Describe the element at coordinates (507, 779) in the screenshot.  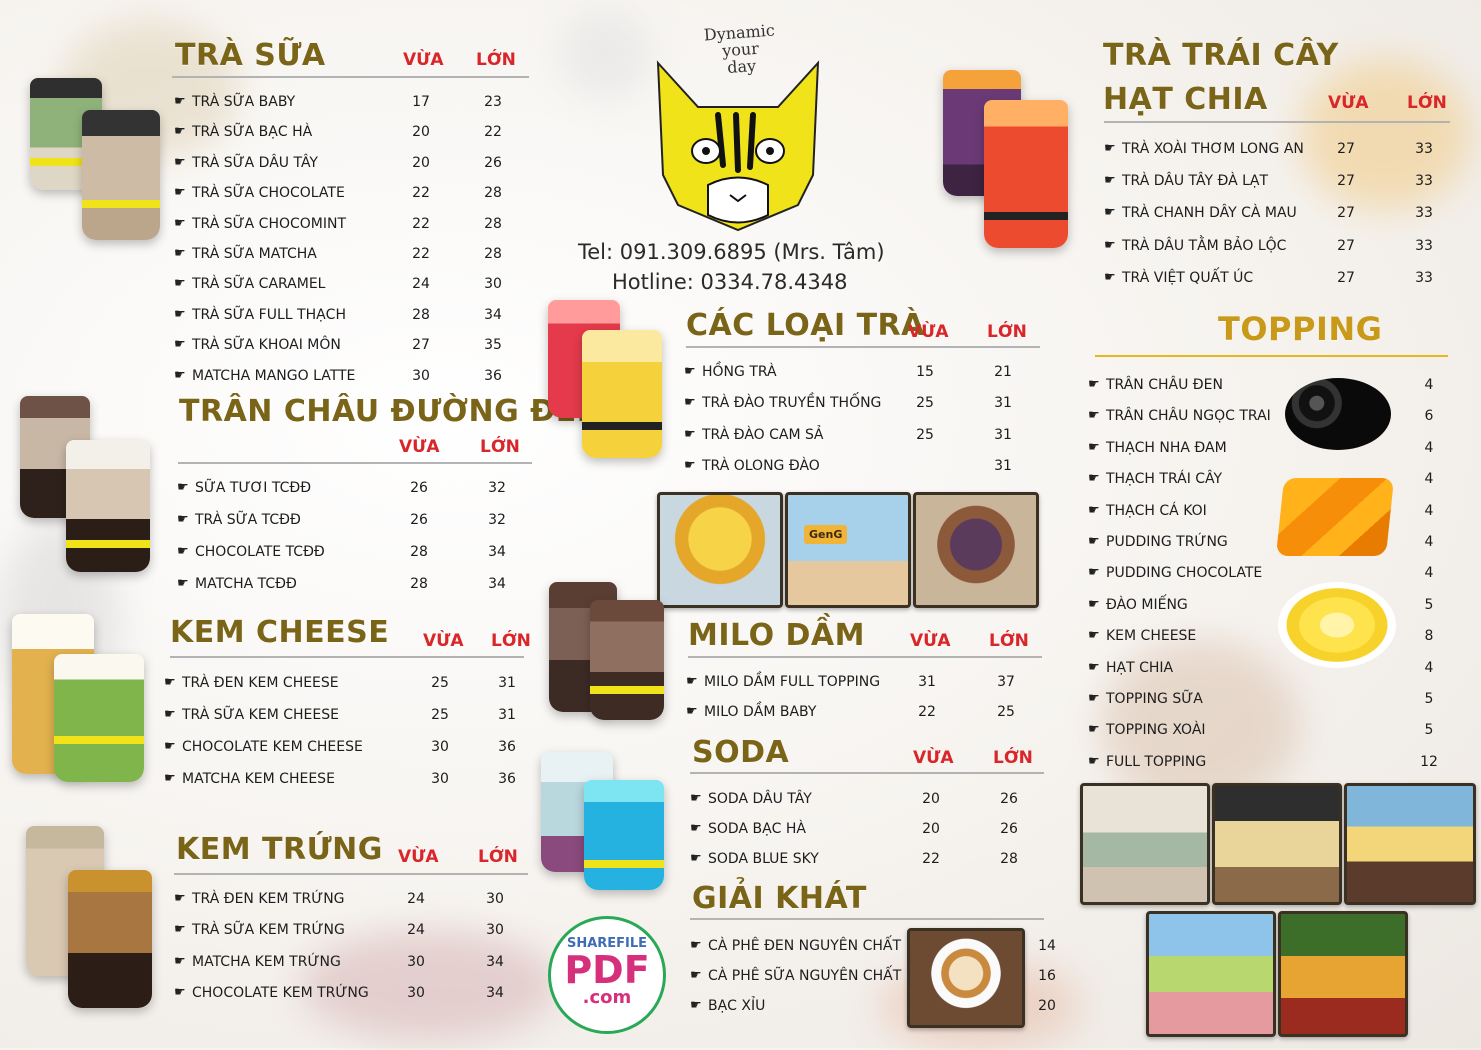
I see `price-large: 36` at that location.